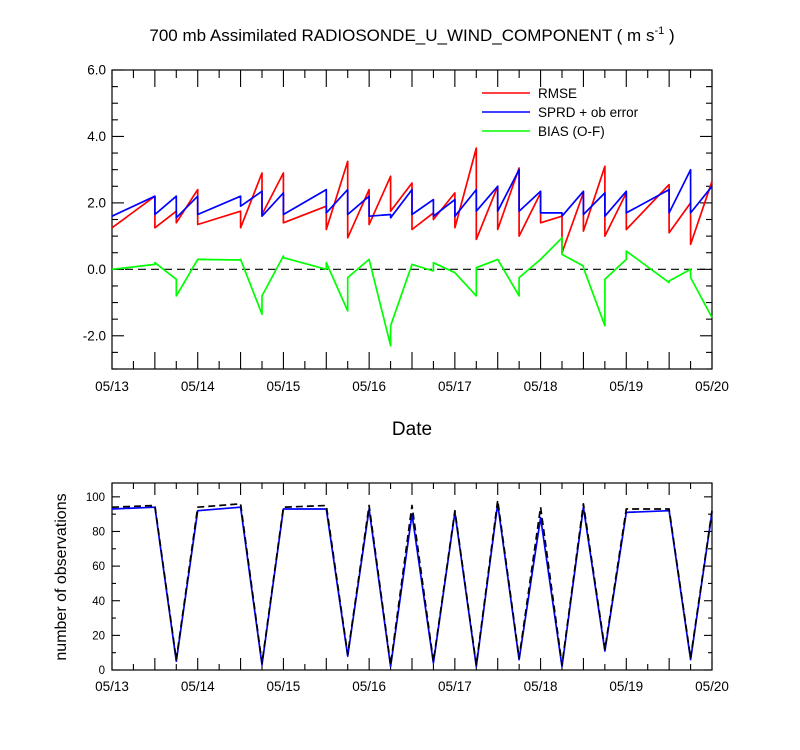 This screenshot has height=750, width=800. Describe the element at coordinates (659, 31) in the screenshot. I see `chart-title-superscript: -1` at that location.